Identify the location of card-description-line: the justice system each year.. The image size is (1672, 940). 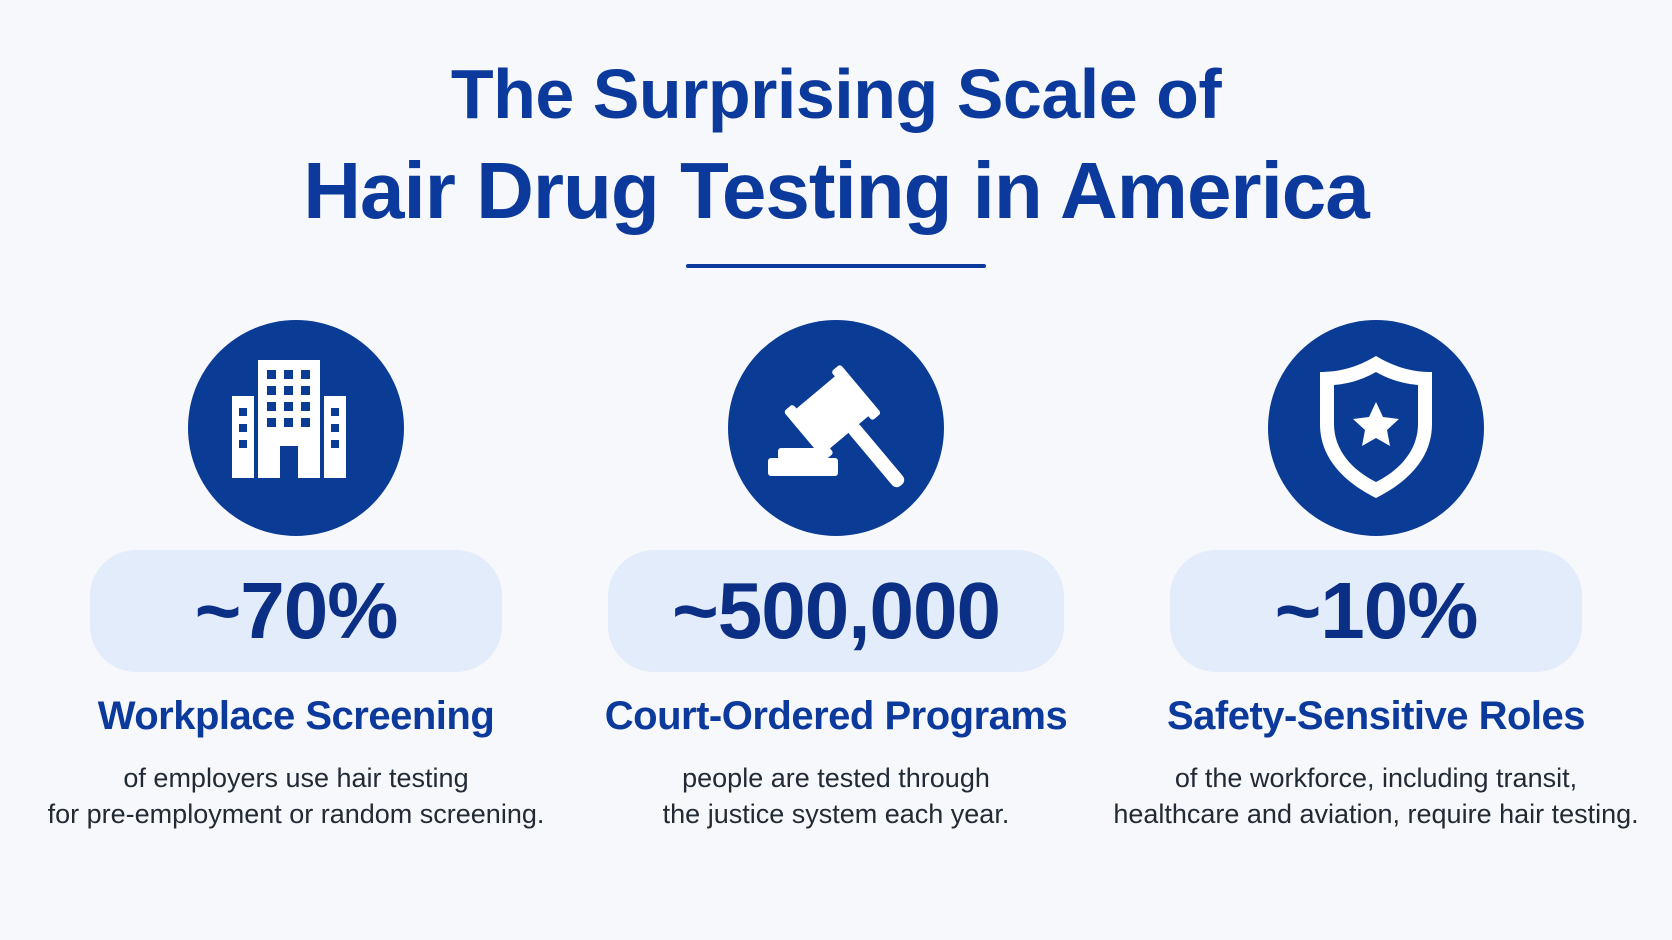
(836, 814).